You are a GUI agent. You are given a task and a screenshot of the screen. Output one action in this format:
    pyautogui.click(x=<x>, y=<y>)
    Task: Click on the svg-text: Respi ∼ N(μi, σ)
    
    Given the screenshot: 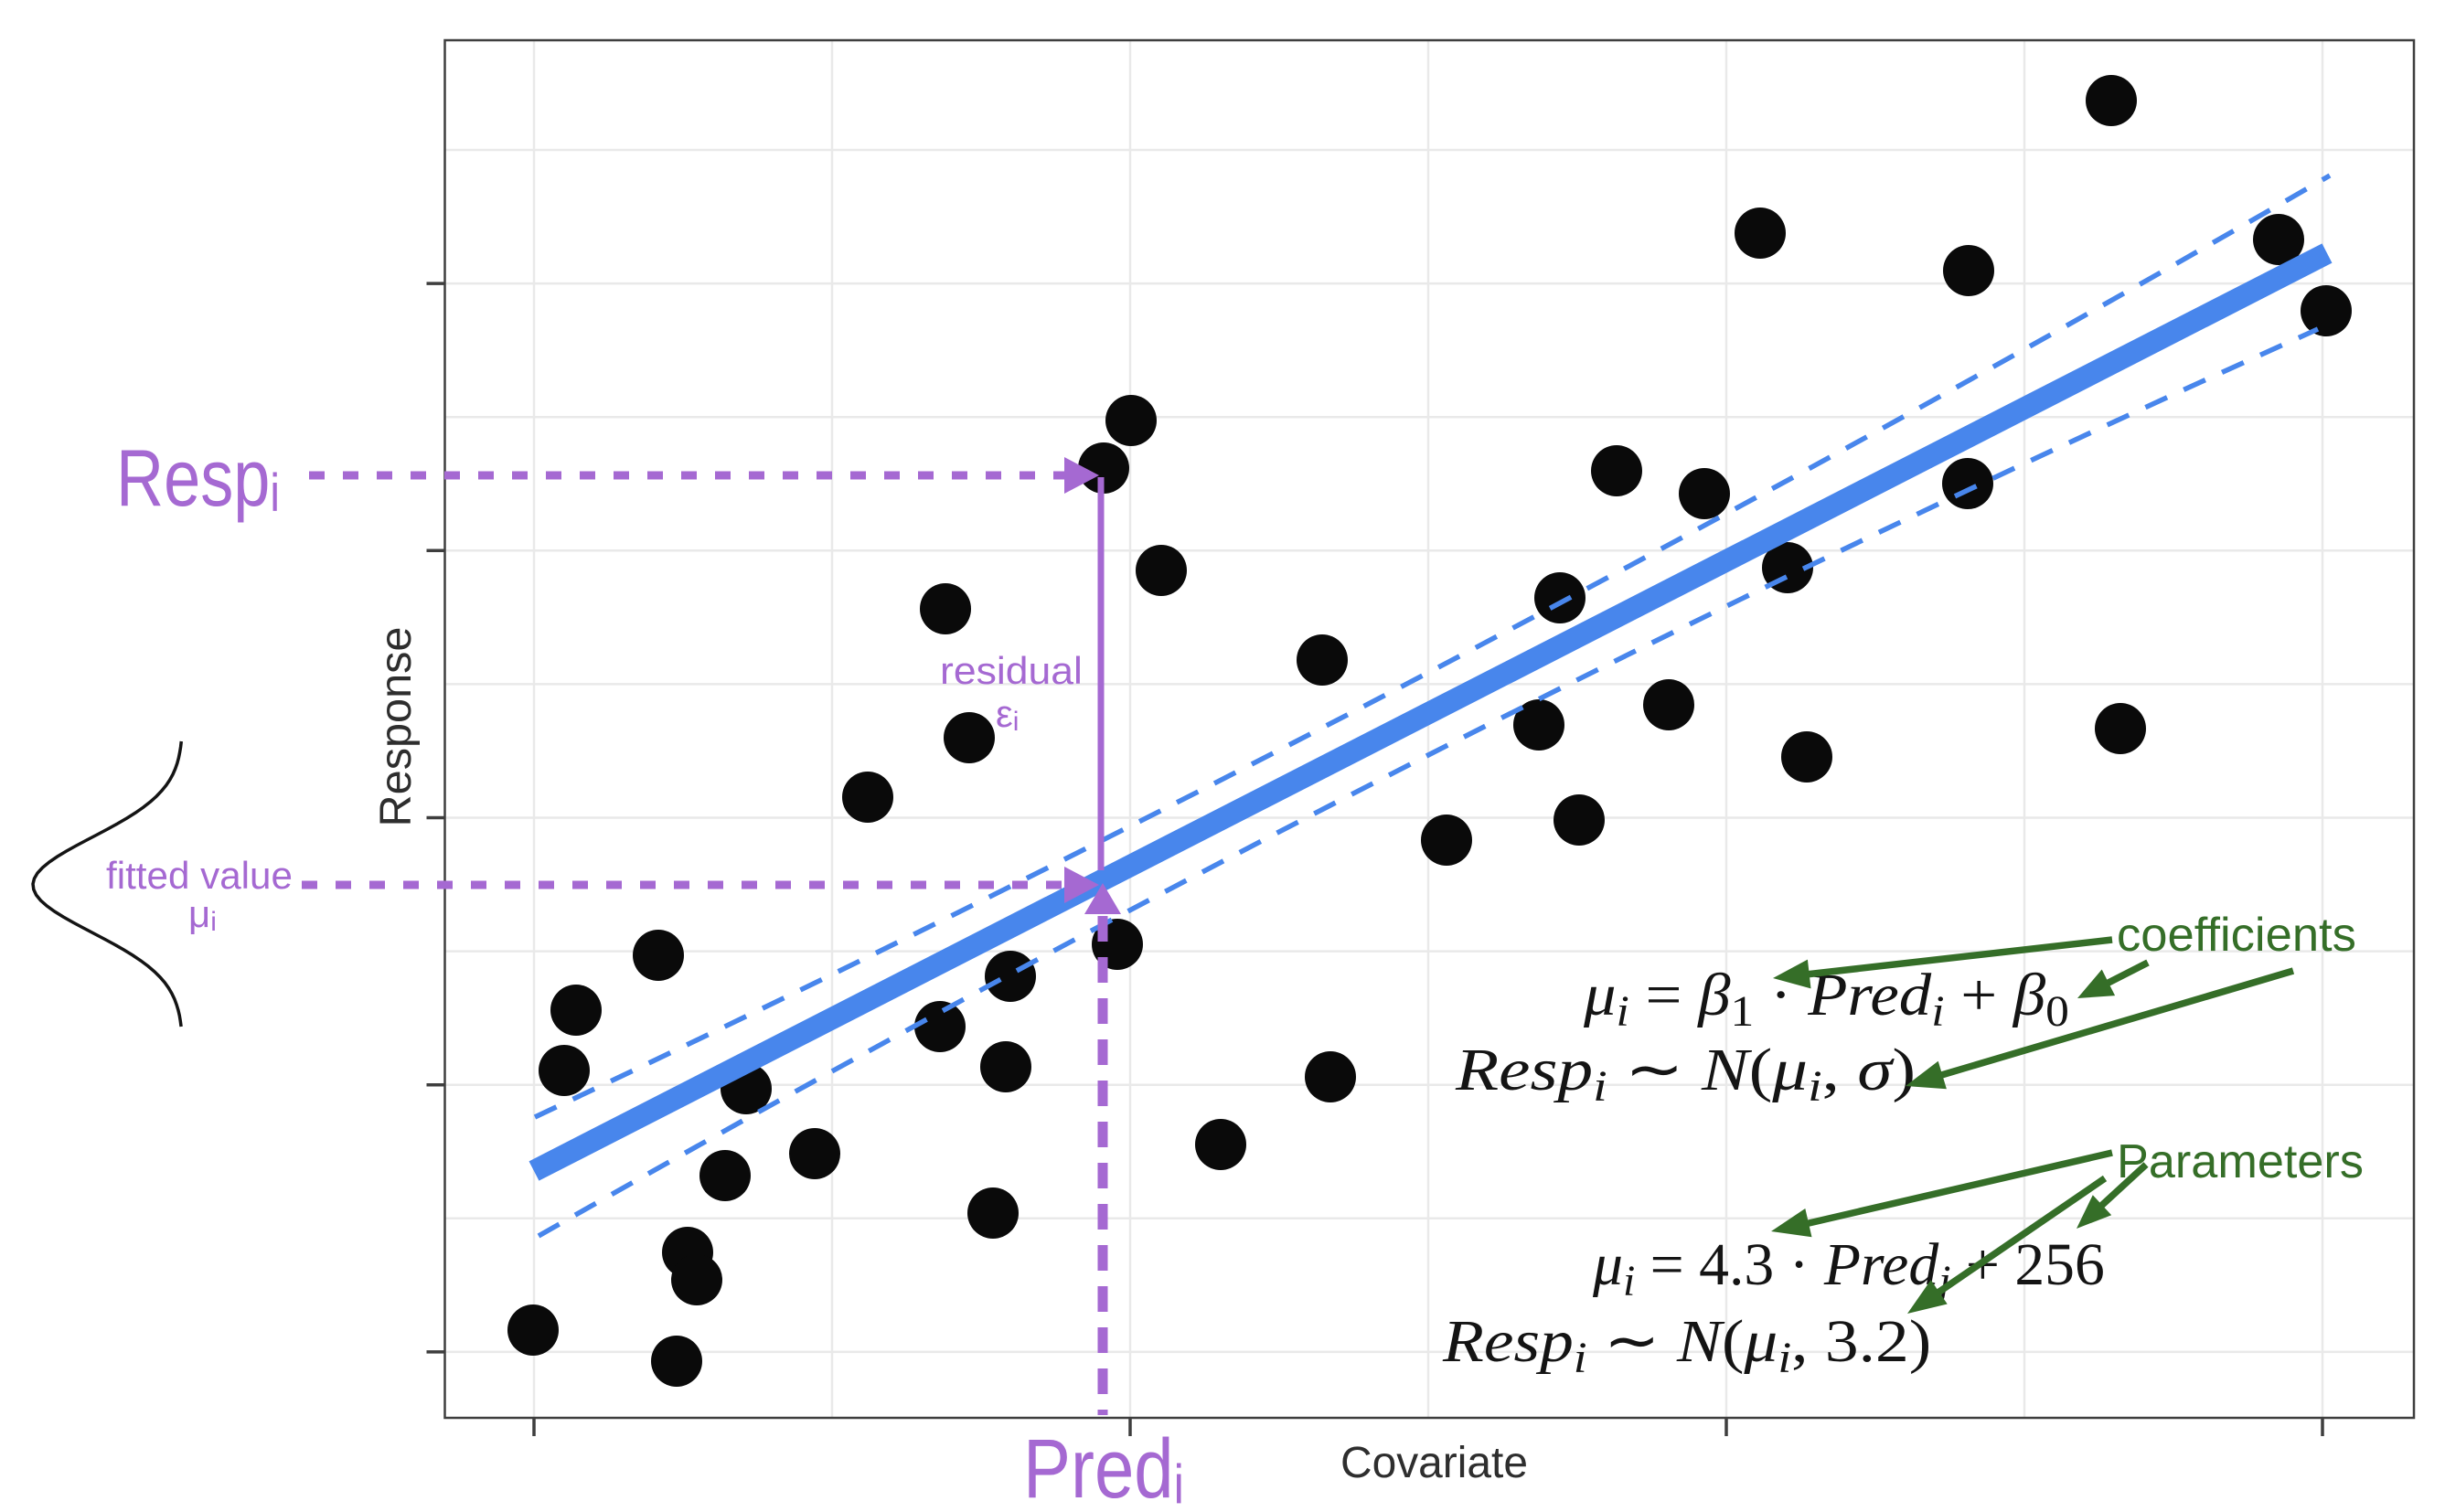 What is the action you would take?
    pyautogui.click(x=1686, y=1073)
    